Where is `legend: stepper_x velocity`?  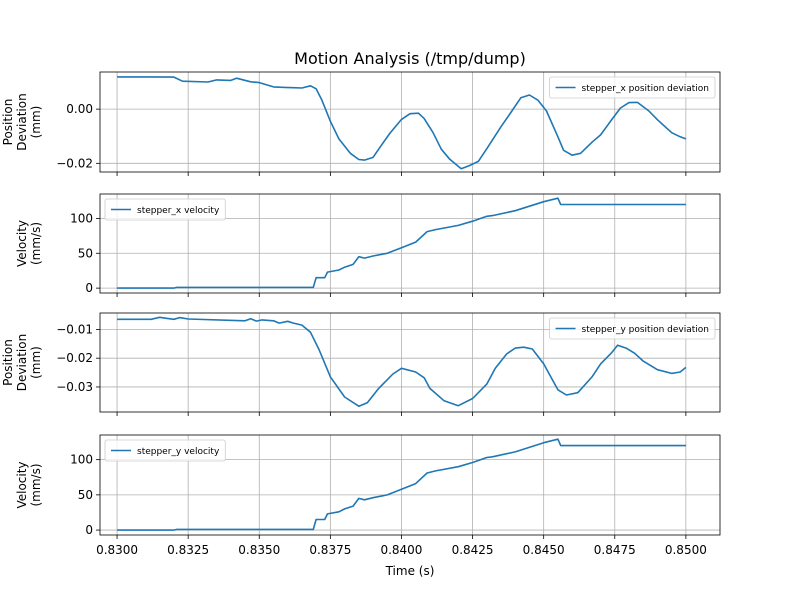 legend: stepper_x velocity is located at coordinates (165, 209).